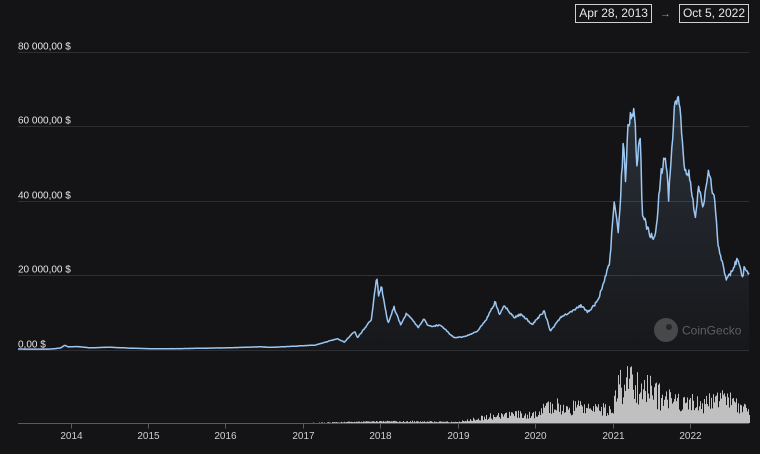 The height and width of the screenshot is (454, 760). I want to click on coingecko-logo-icon, so click(666, 330).